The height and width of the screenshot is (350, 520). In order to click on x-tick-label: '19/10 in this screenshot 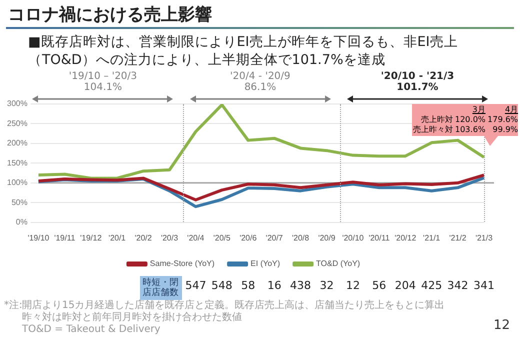, I will do `click(39, 237)`.